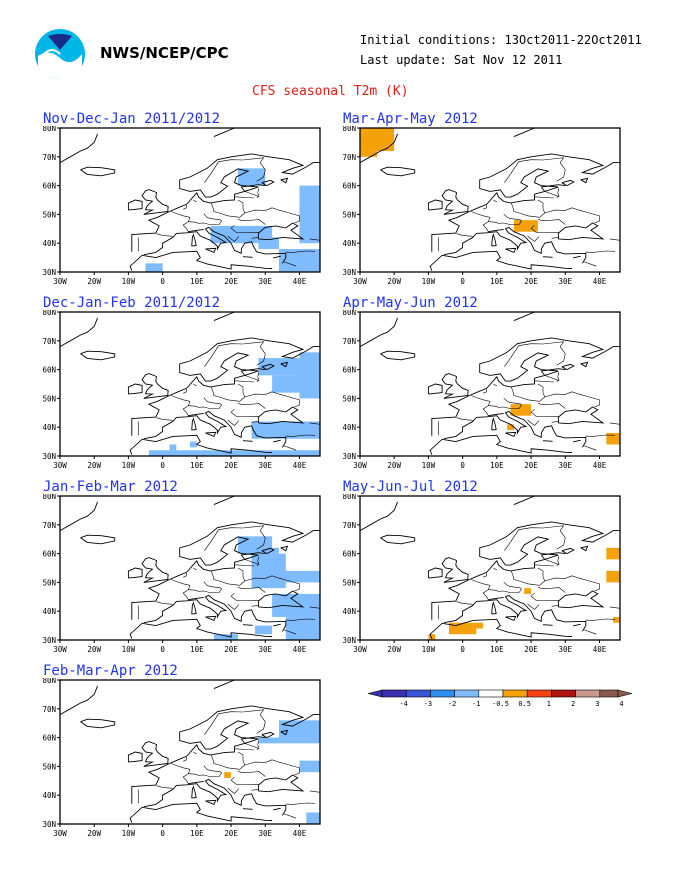 The height and width of the screenshot is (880, 680). I want to click on panel-title: Apr-May-Jun 2012, so click(410, 303).